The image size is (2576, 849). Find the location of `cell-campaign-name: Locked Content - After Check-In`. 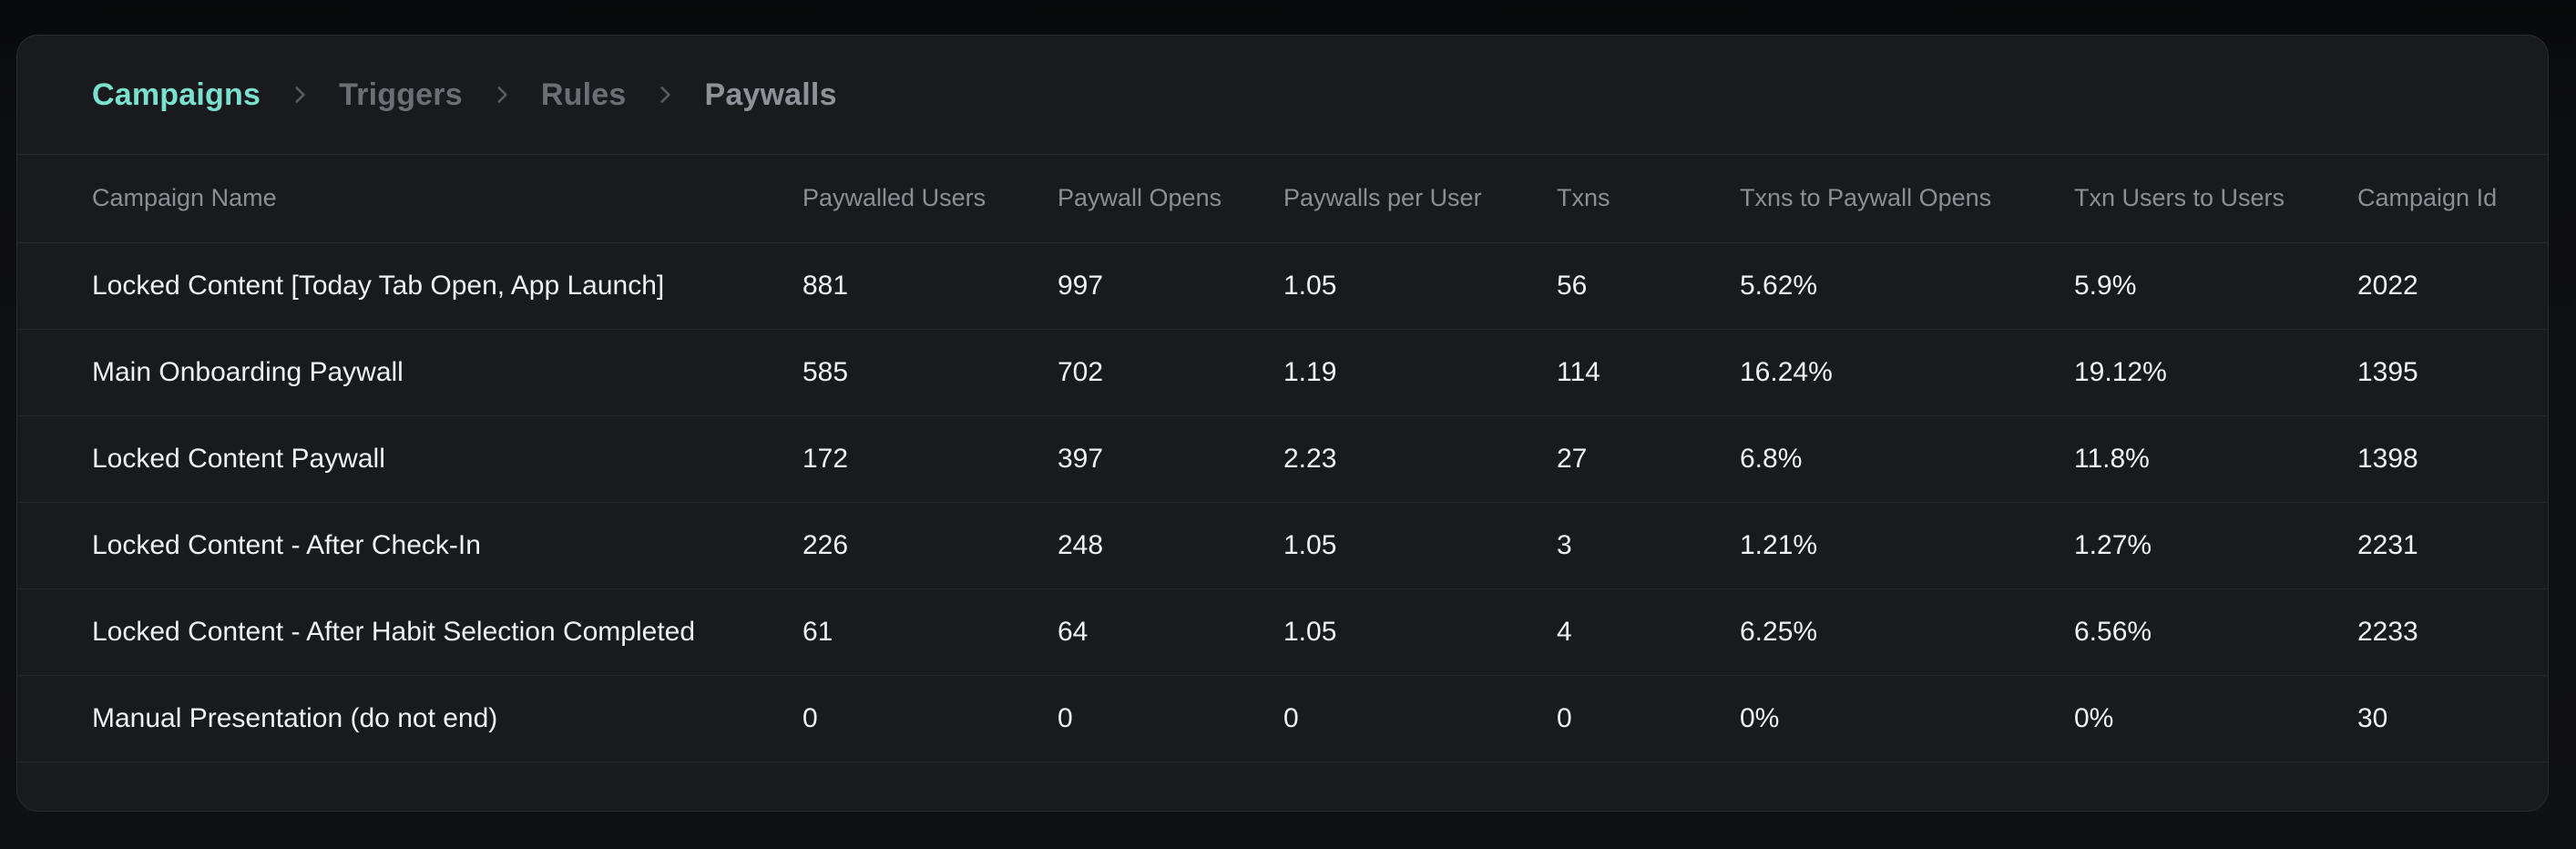

cell-campaign-name: Locked Content - After Check-In is located at coordinates (409, 545).